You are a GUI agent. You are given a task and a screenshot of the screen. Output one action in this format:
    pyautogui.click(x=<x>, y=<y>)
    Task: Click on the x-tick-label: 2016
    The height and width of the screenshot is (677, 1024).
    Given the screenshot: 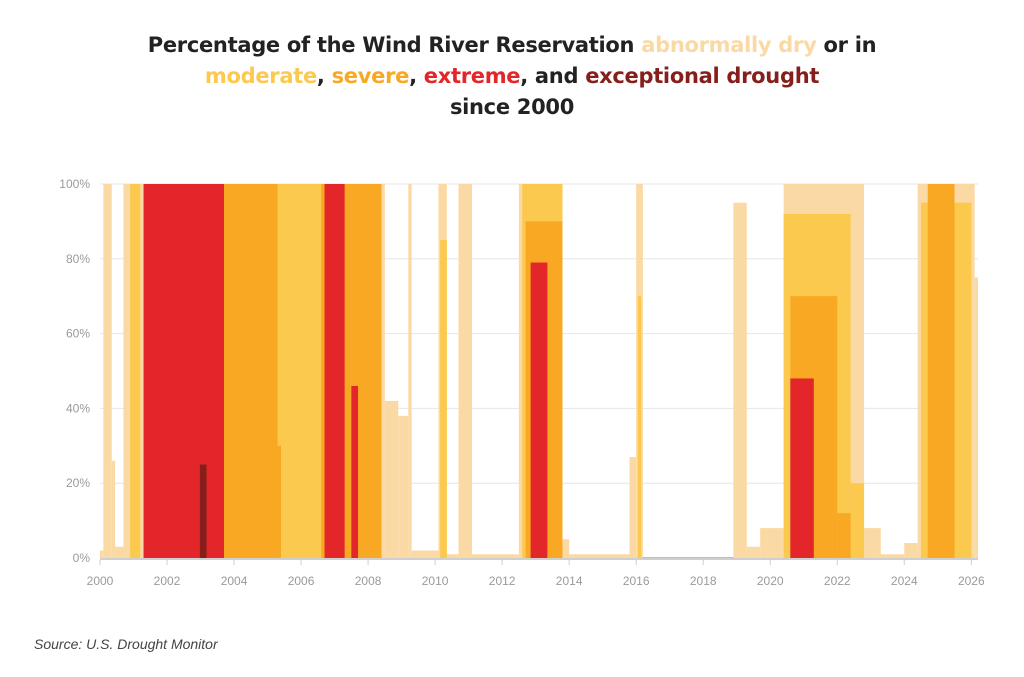 What is the action you would take?
    pyautogui.click(x=636, y=581)
    